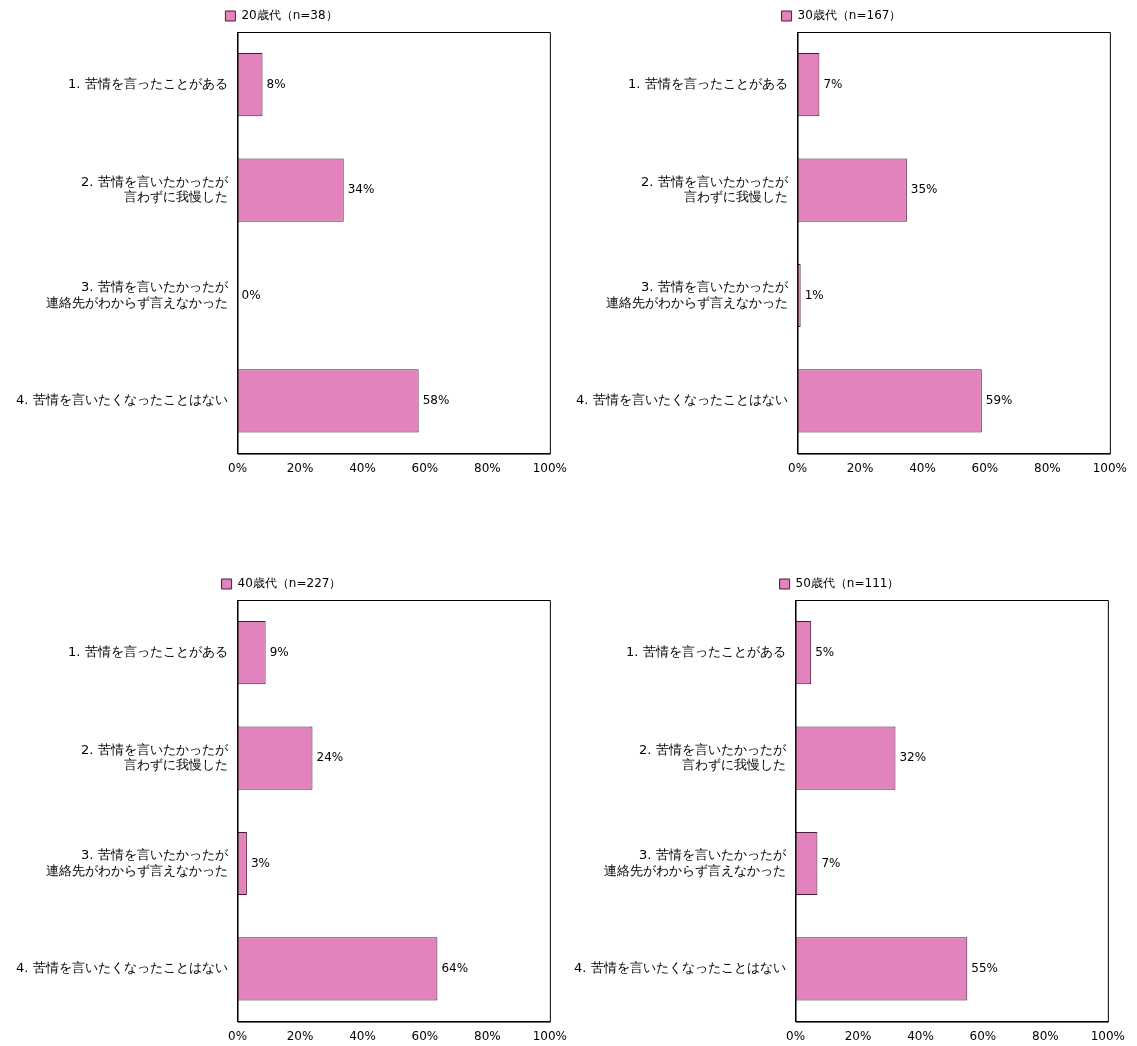 The image size is (1137, 1046). Describe the element at coordinates (825, 651) in the screenshot. I see `data-label: 5%` at that location.